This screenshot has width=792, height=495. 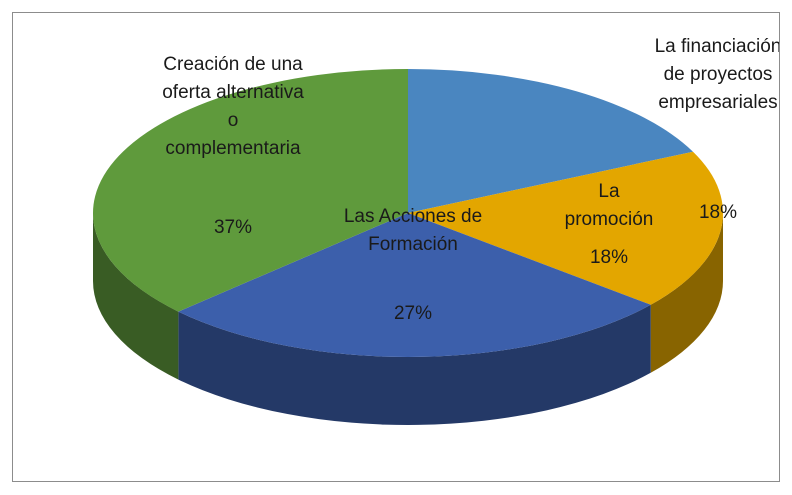 What do you see at coordinates (609, 205) in the screenshot?
I see `slice-label: La promoción` at bounding box center [609, 205].